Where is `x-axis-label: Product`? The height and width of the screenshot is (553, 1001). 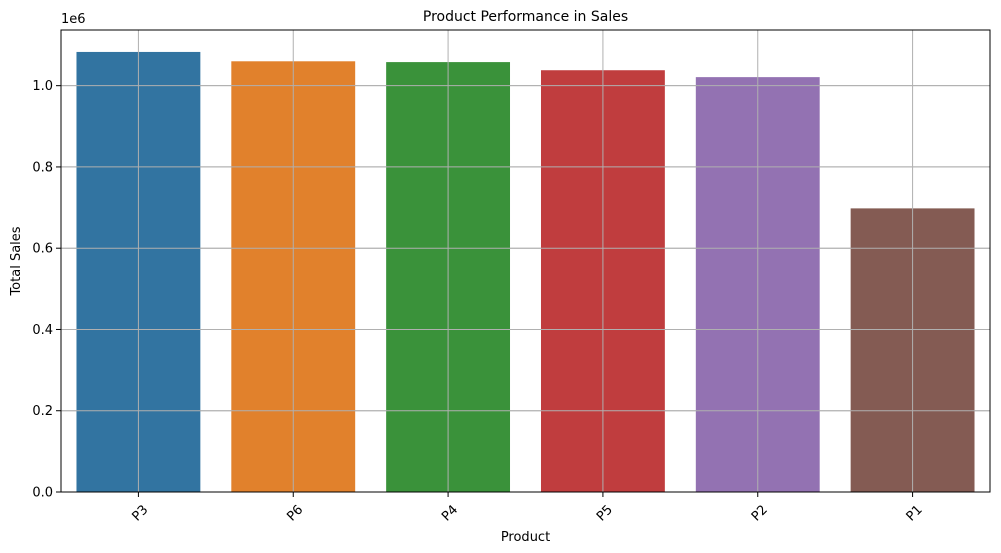
x-axis-label: Product is located at coordinates (525, 537).